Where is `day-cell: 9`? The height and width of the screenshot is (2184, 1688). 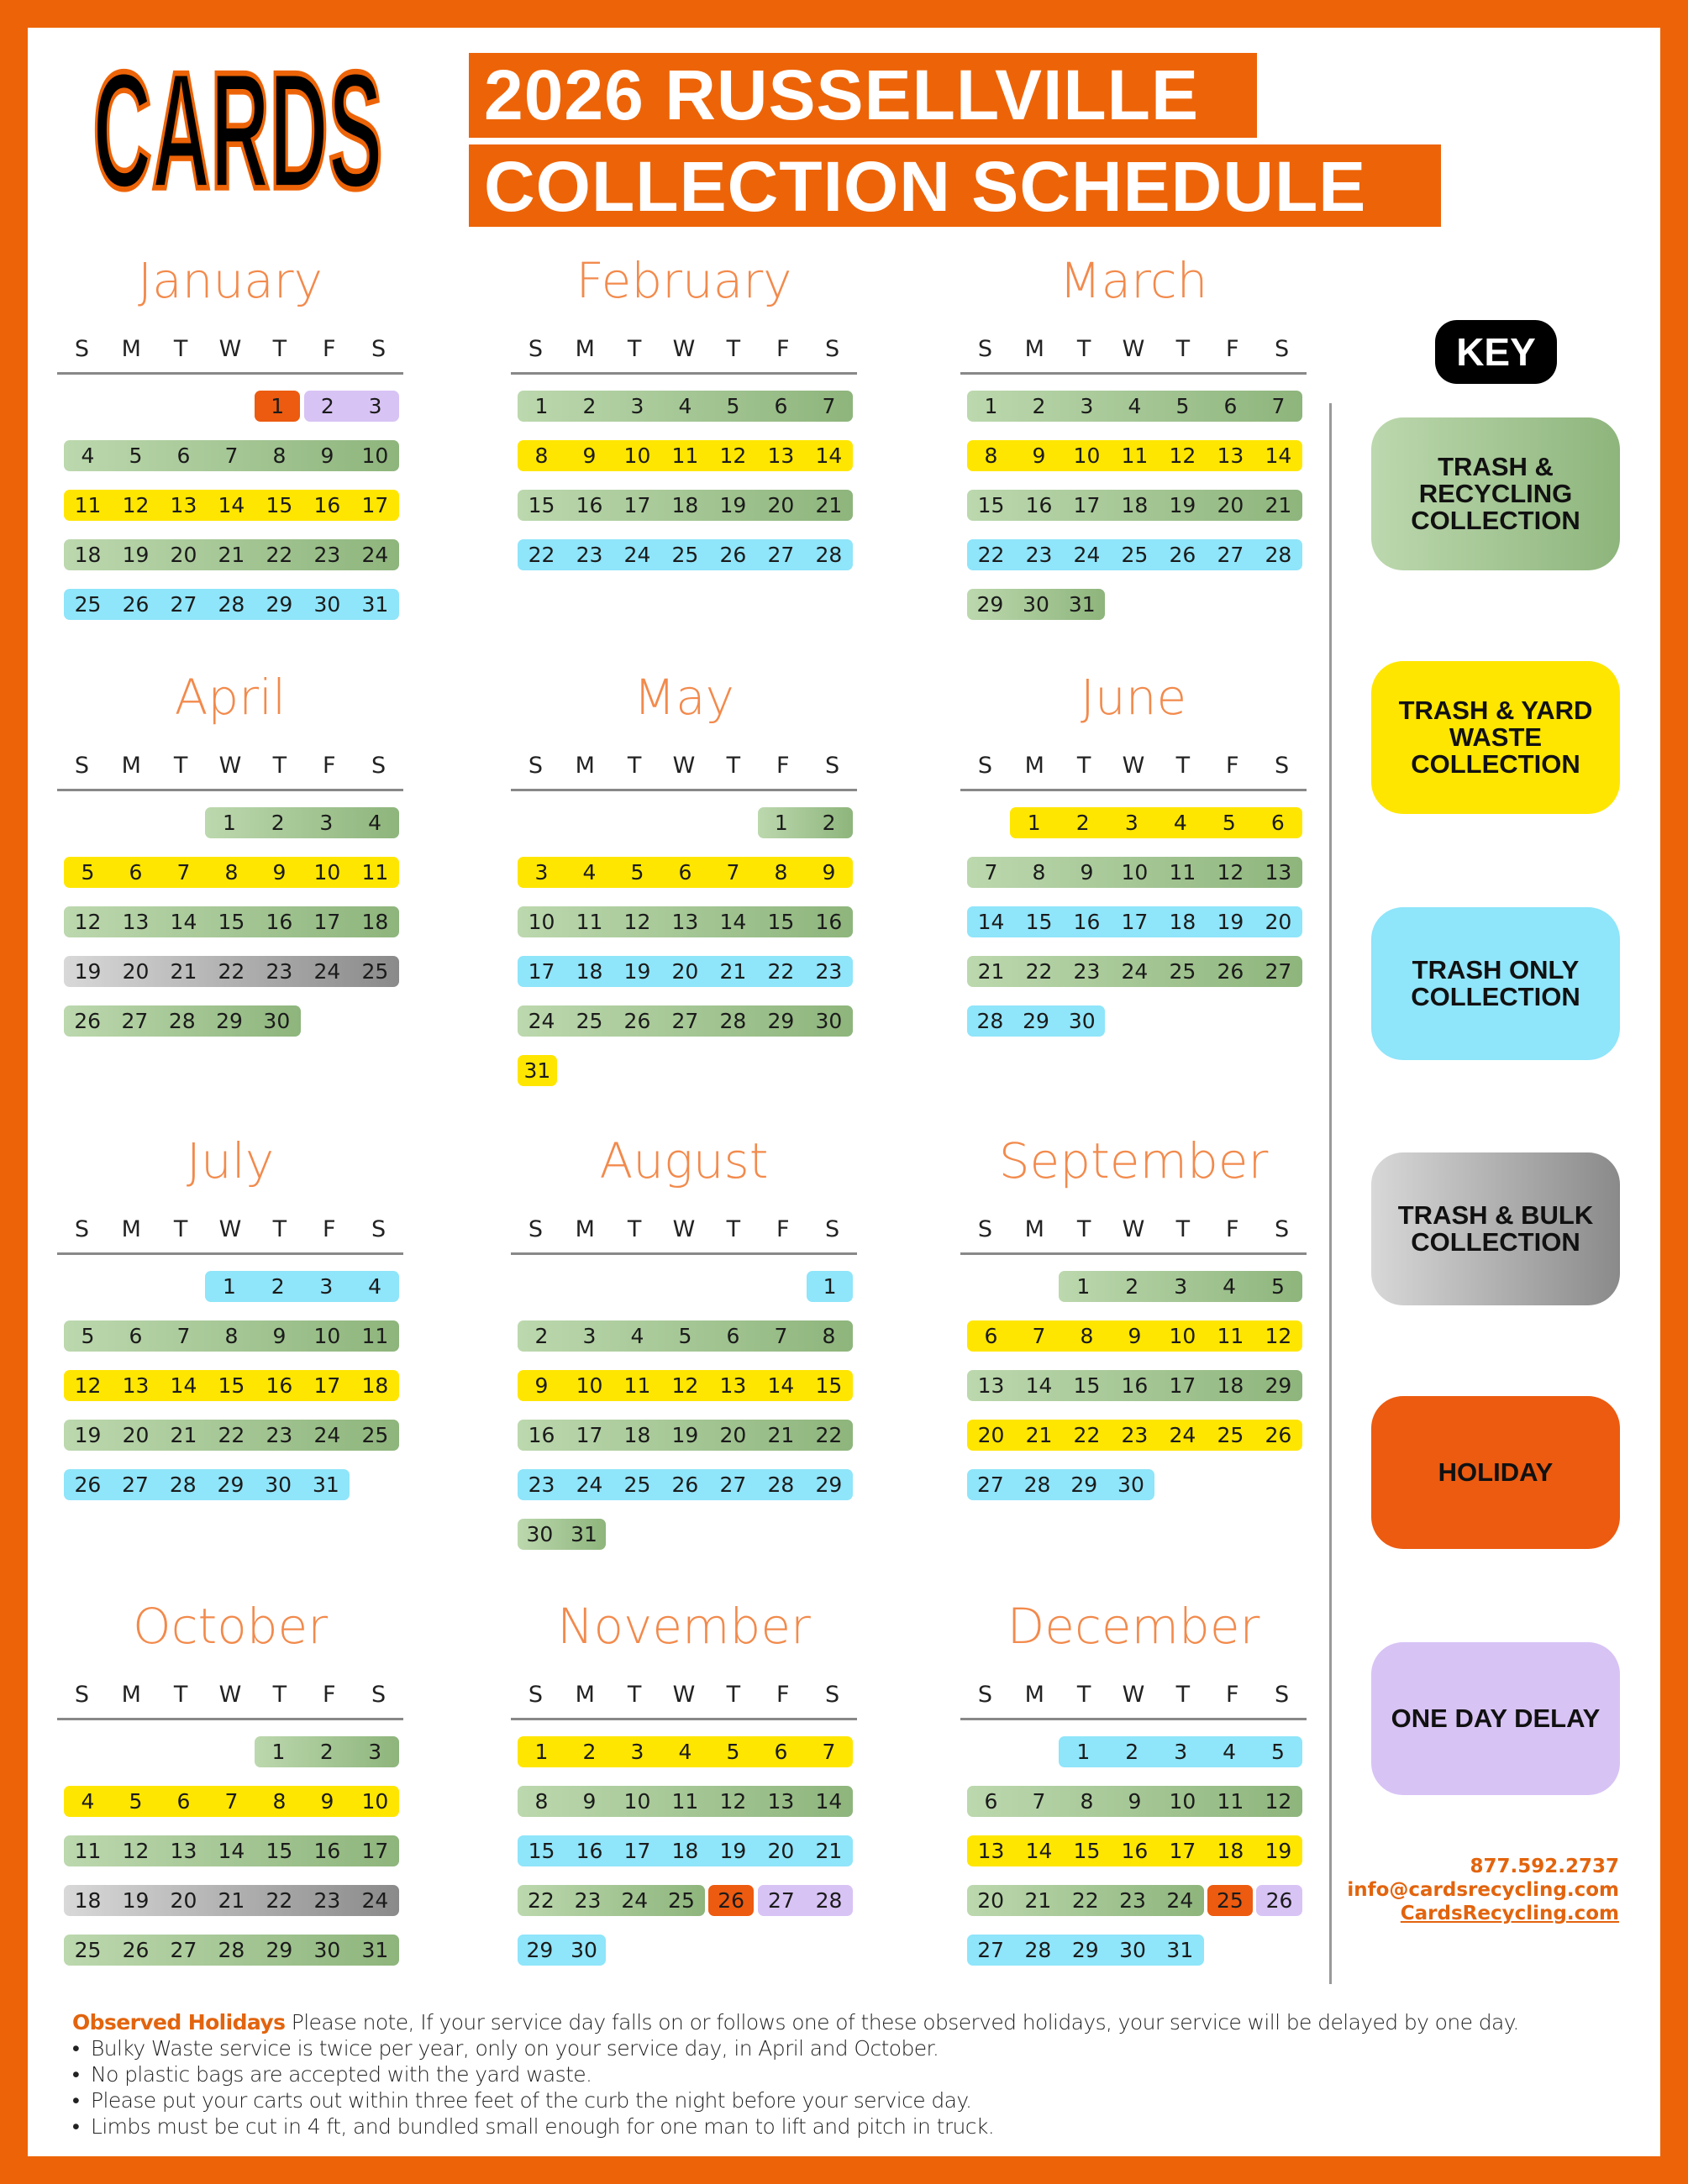
day-cell: 9 is located at coordinates (279, 872).